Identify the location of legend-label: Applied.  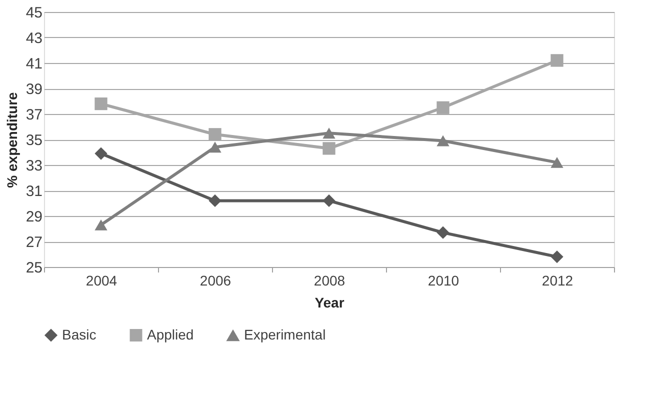
(170, 334).